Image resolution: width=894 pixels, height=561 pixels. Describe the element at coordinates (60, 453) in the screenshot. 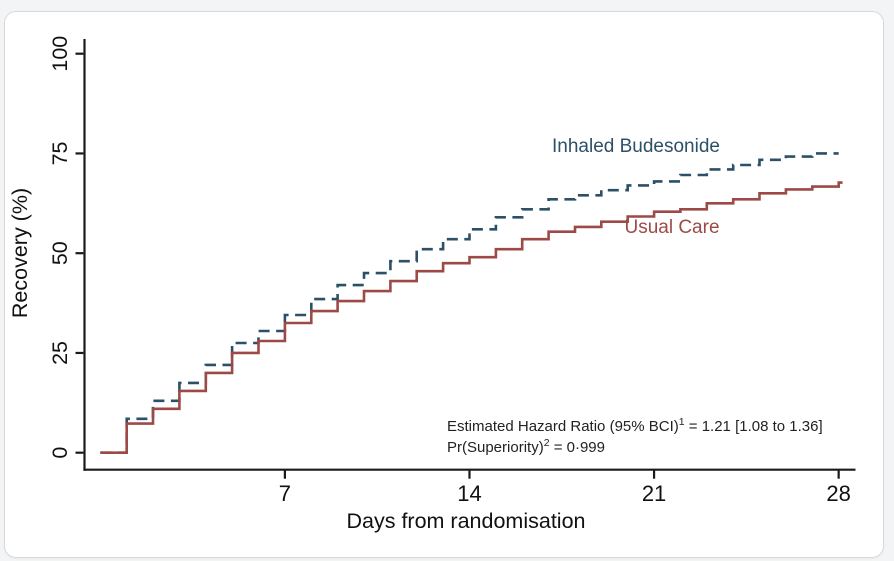

I see `y-tick-label: 0` at that location.